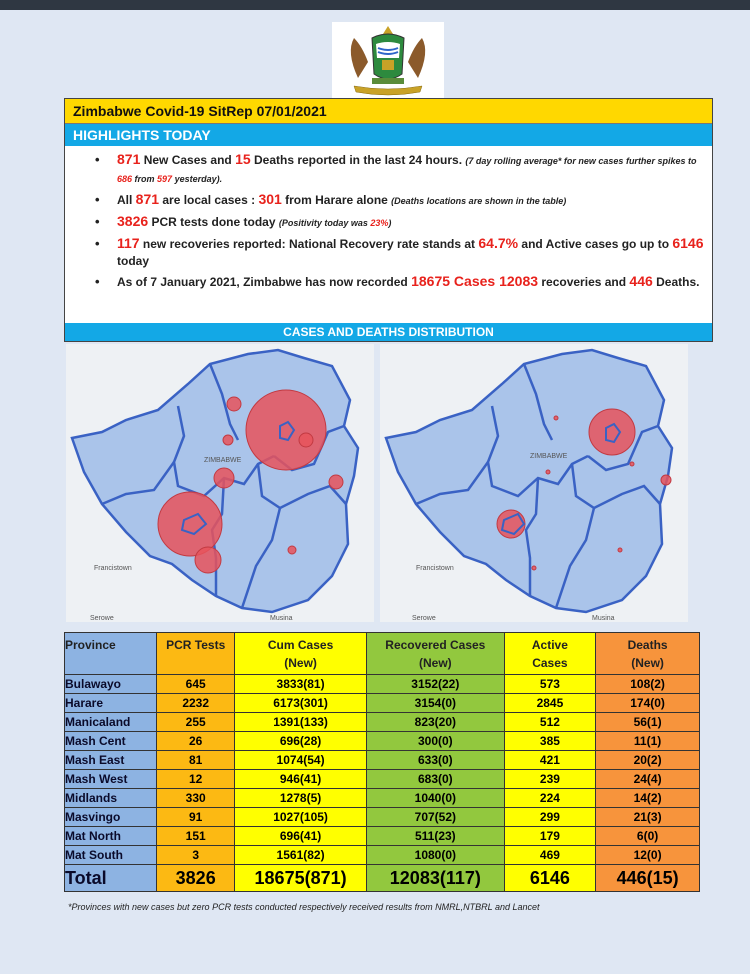 The width and height of the screenshot is (750, 974). I want to click on mat-north-bubble, so click(228, 440).